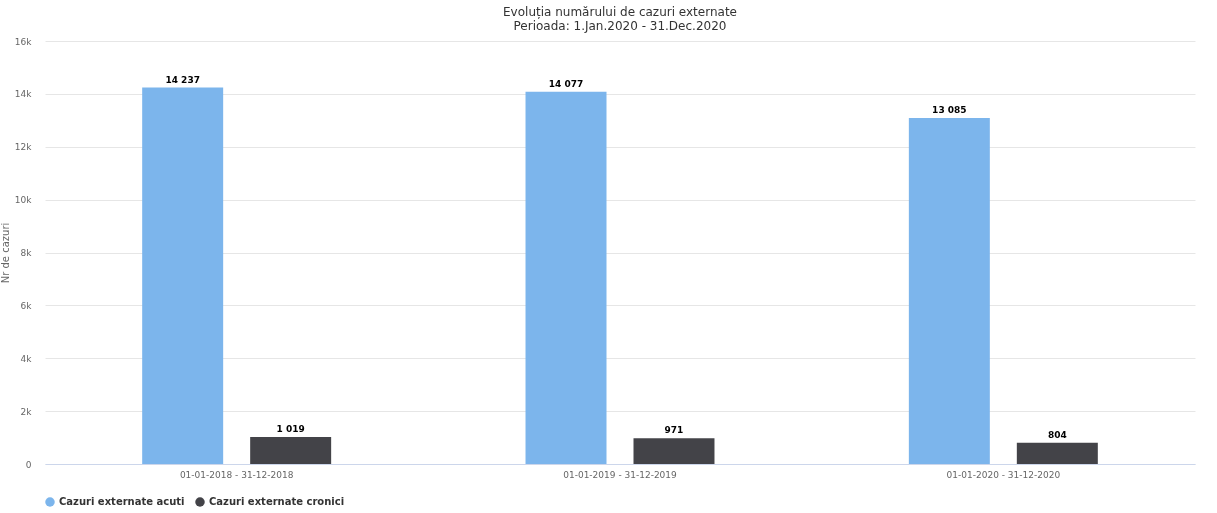 The image size is (1217, 513). What do you see at coordinates (26, 411) in the screenshot?
I see `y-tick-label: 2k` at bounding box center [26, 411].